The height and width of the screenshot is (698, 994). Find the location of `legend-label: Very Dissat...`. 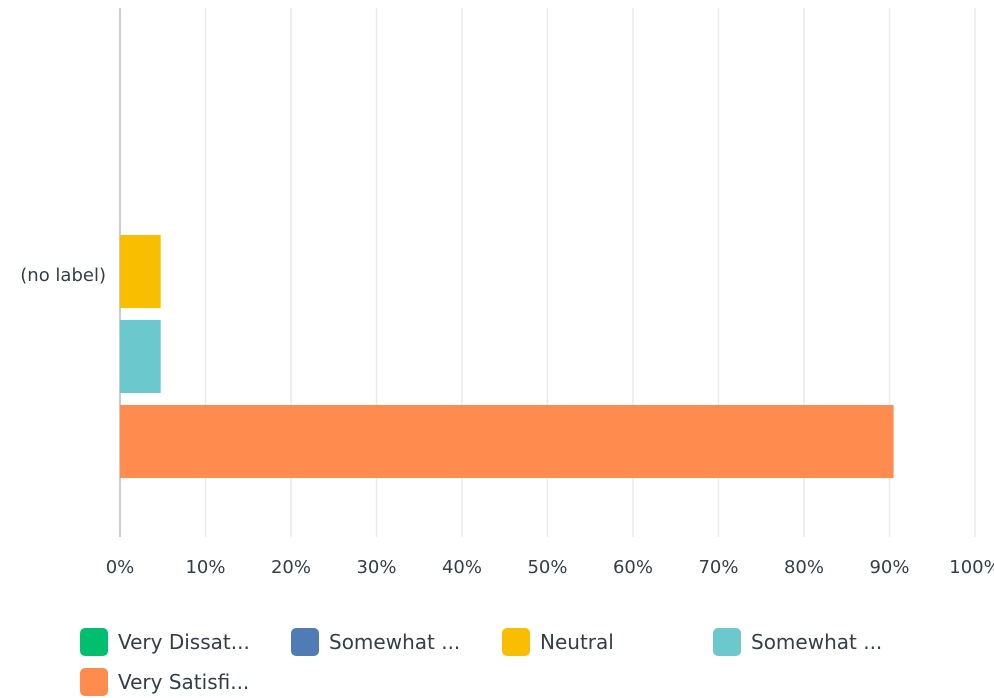

legend-label: Very Dissat... is located at coordinates (184, 642).